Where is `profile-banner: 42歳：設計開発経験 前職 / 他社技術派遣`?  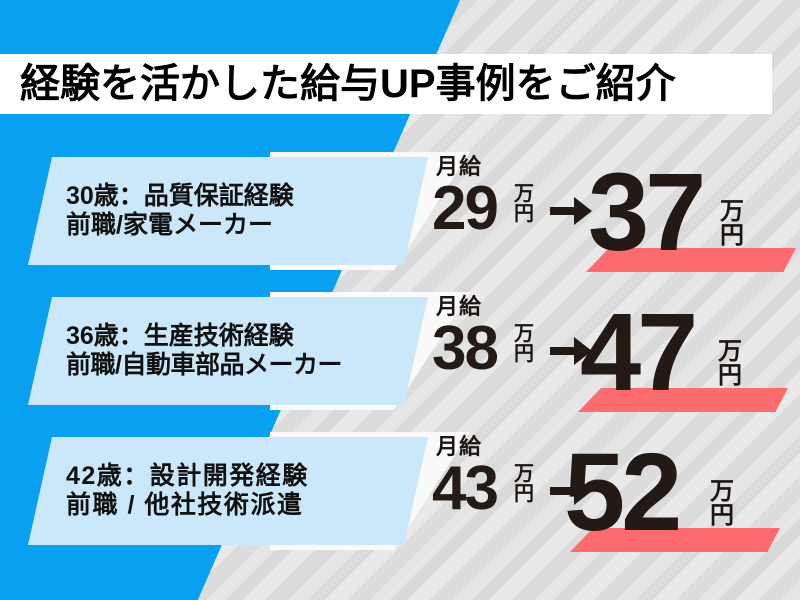 profile-banner: 42歳：設計開発経験 前職 / 他社技術派遣 is located at coordinates (228, 491).